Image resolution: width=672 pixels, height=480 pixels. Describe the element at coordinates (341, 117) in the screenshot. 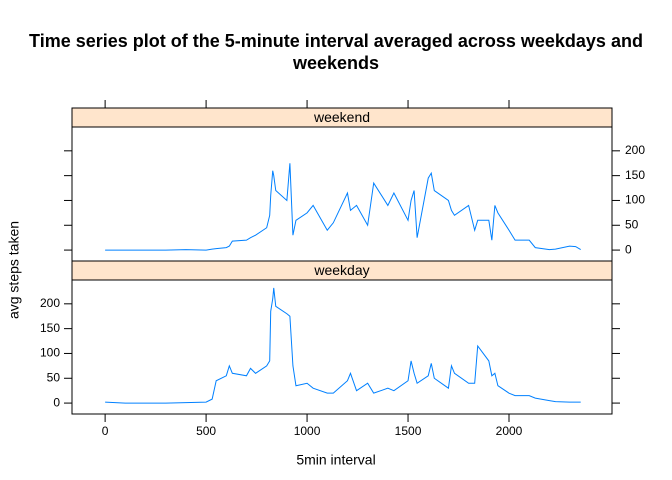

I see `strip-label: weekend` at that location.